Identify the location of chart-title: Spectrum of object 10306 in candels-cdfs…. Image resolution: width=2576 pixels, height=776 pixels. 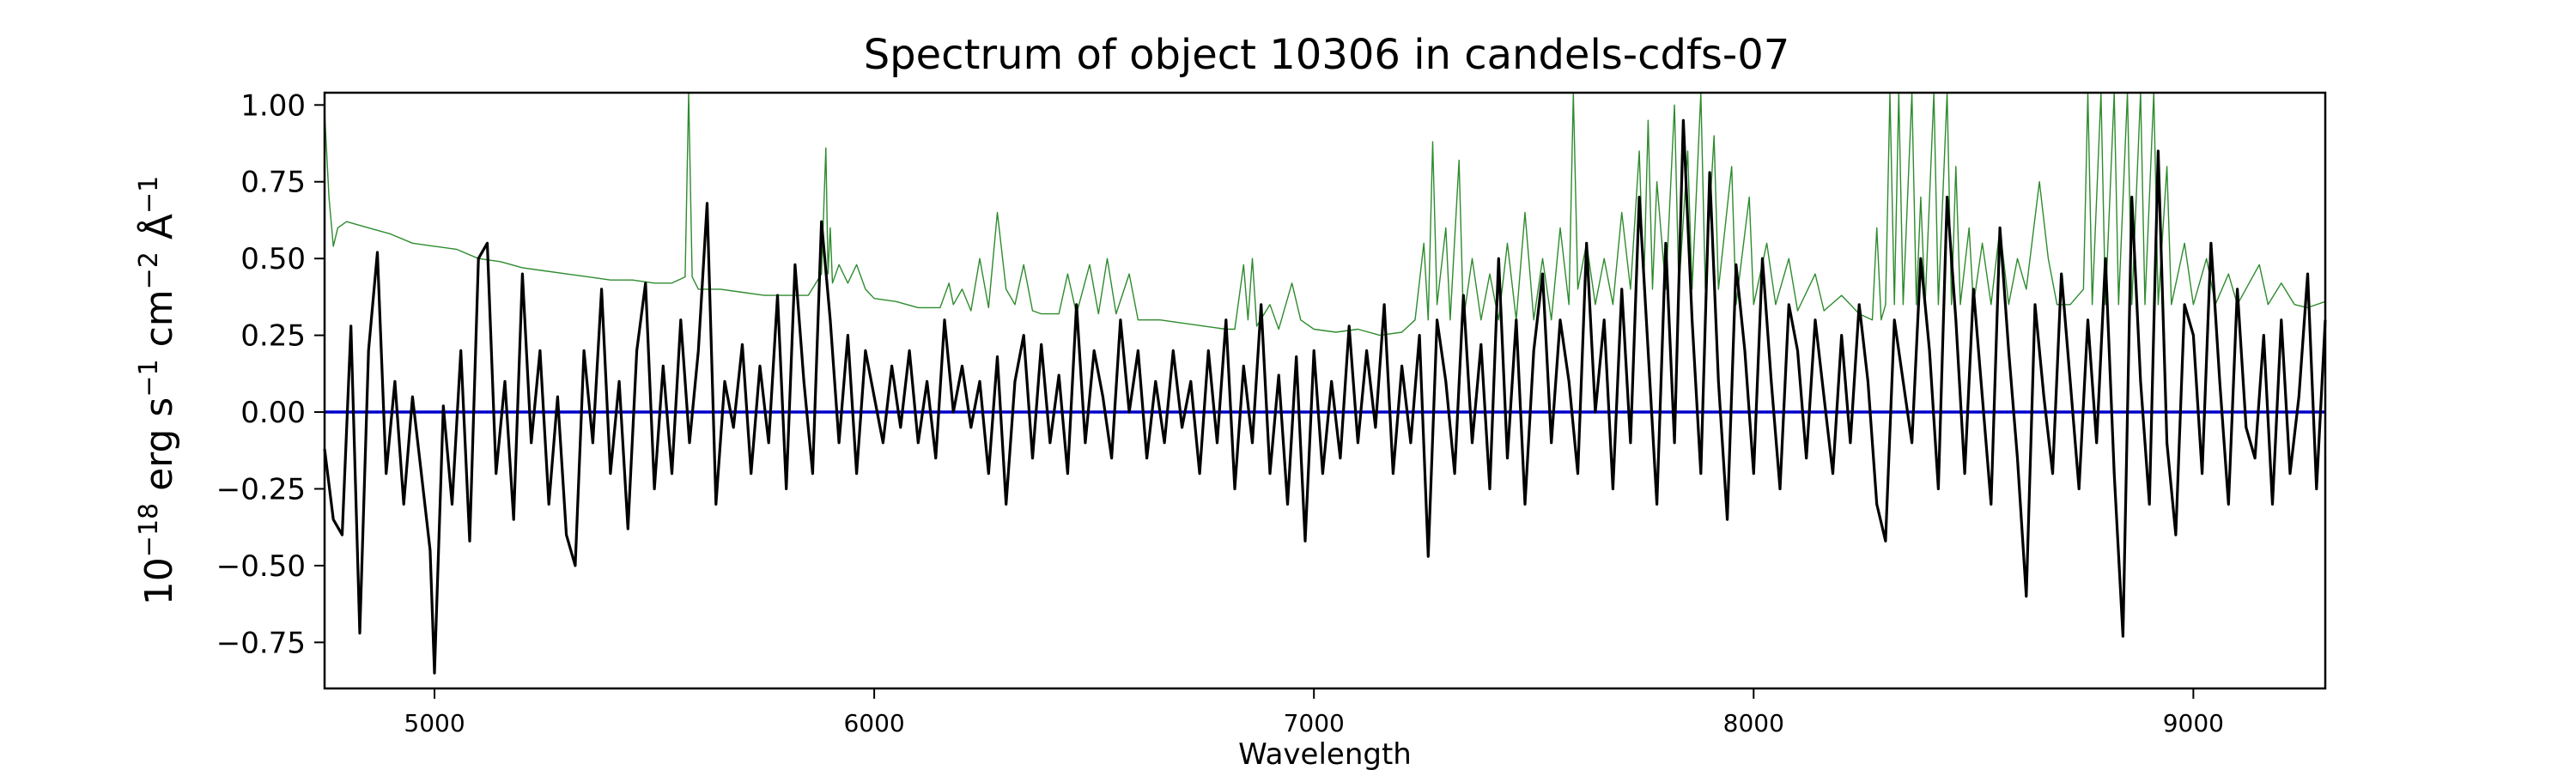
(1327, 55).